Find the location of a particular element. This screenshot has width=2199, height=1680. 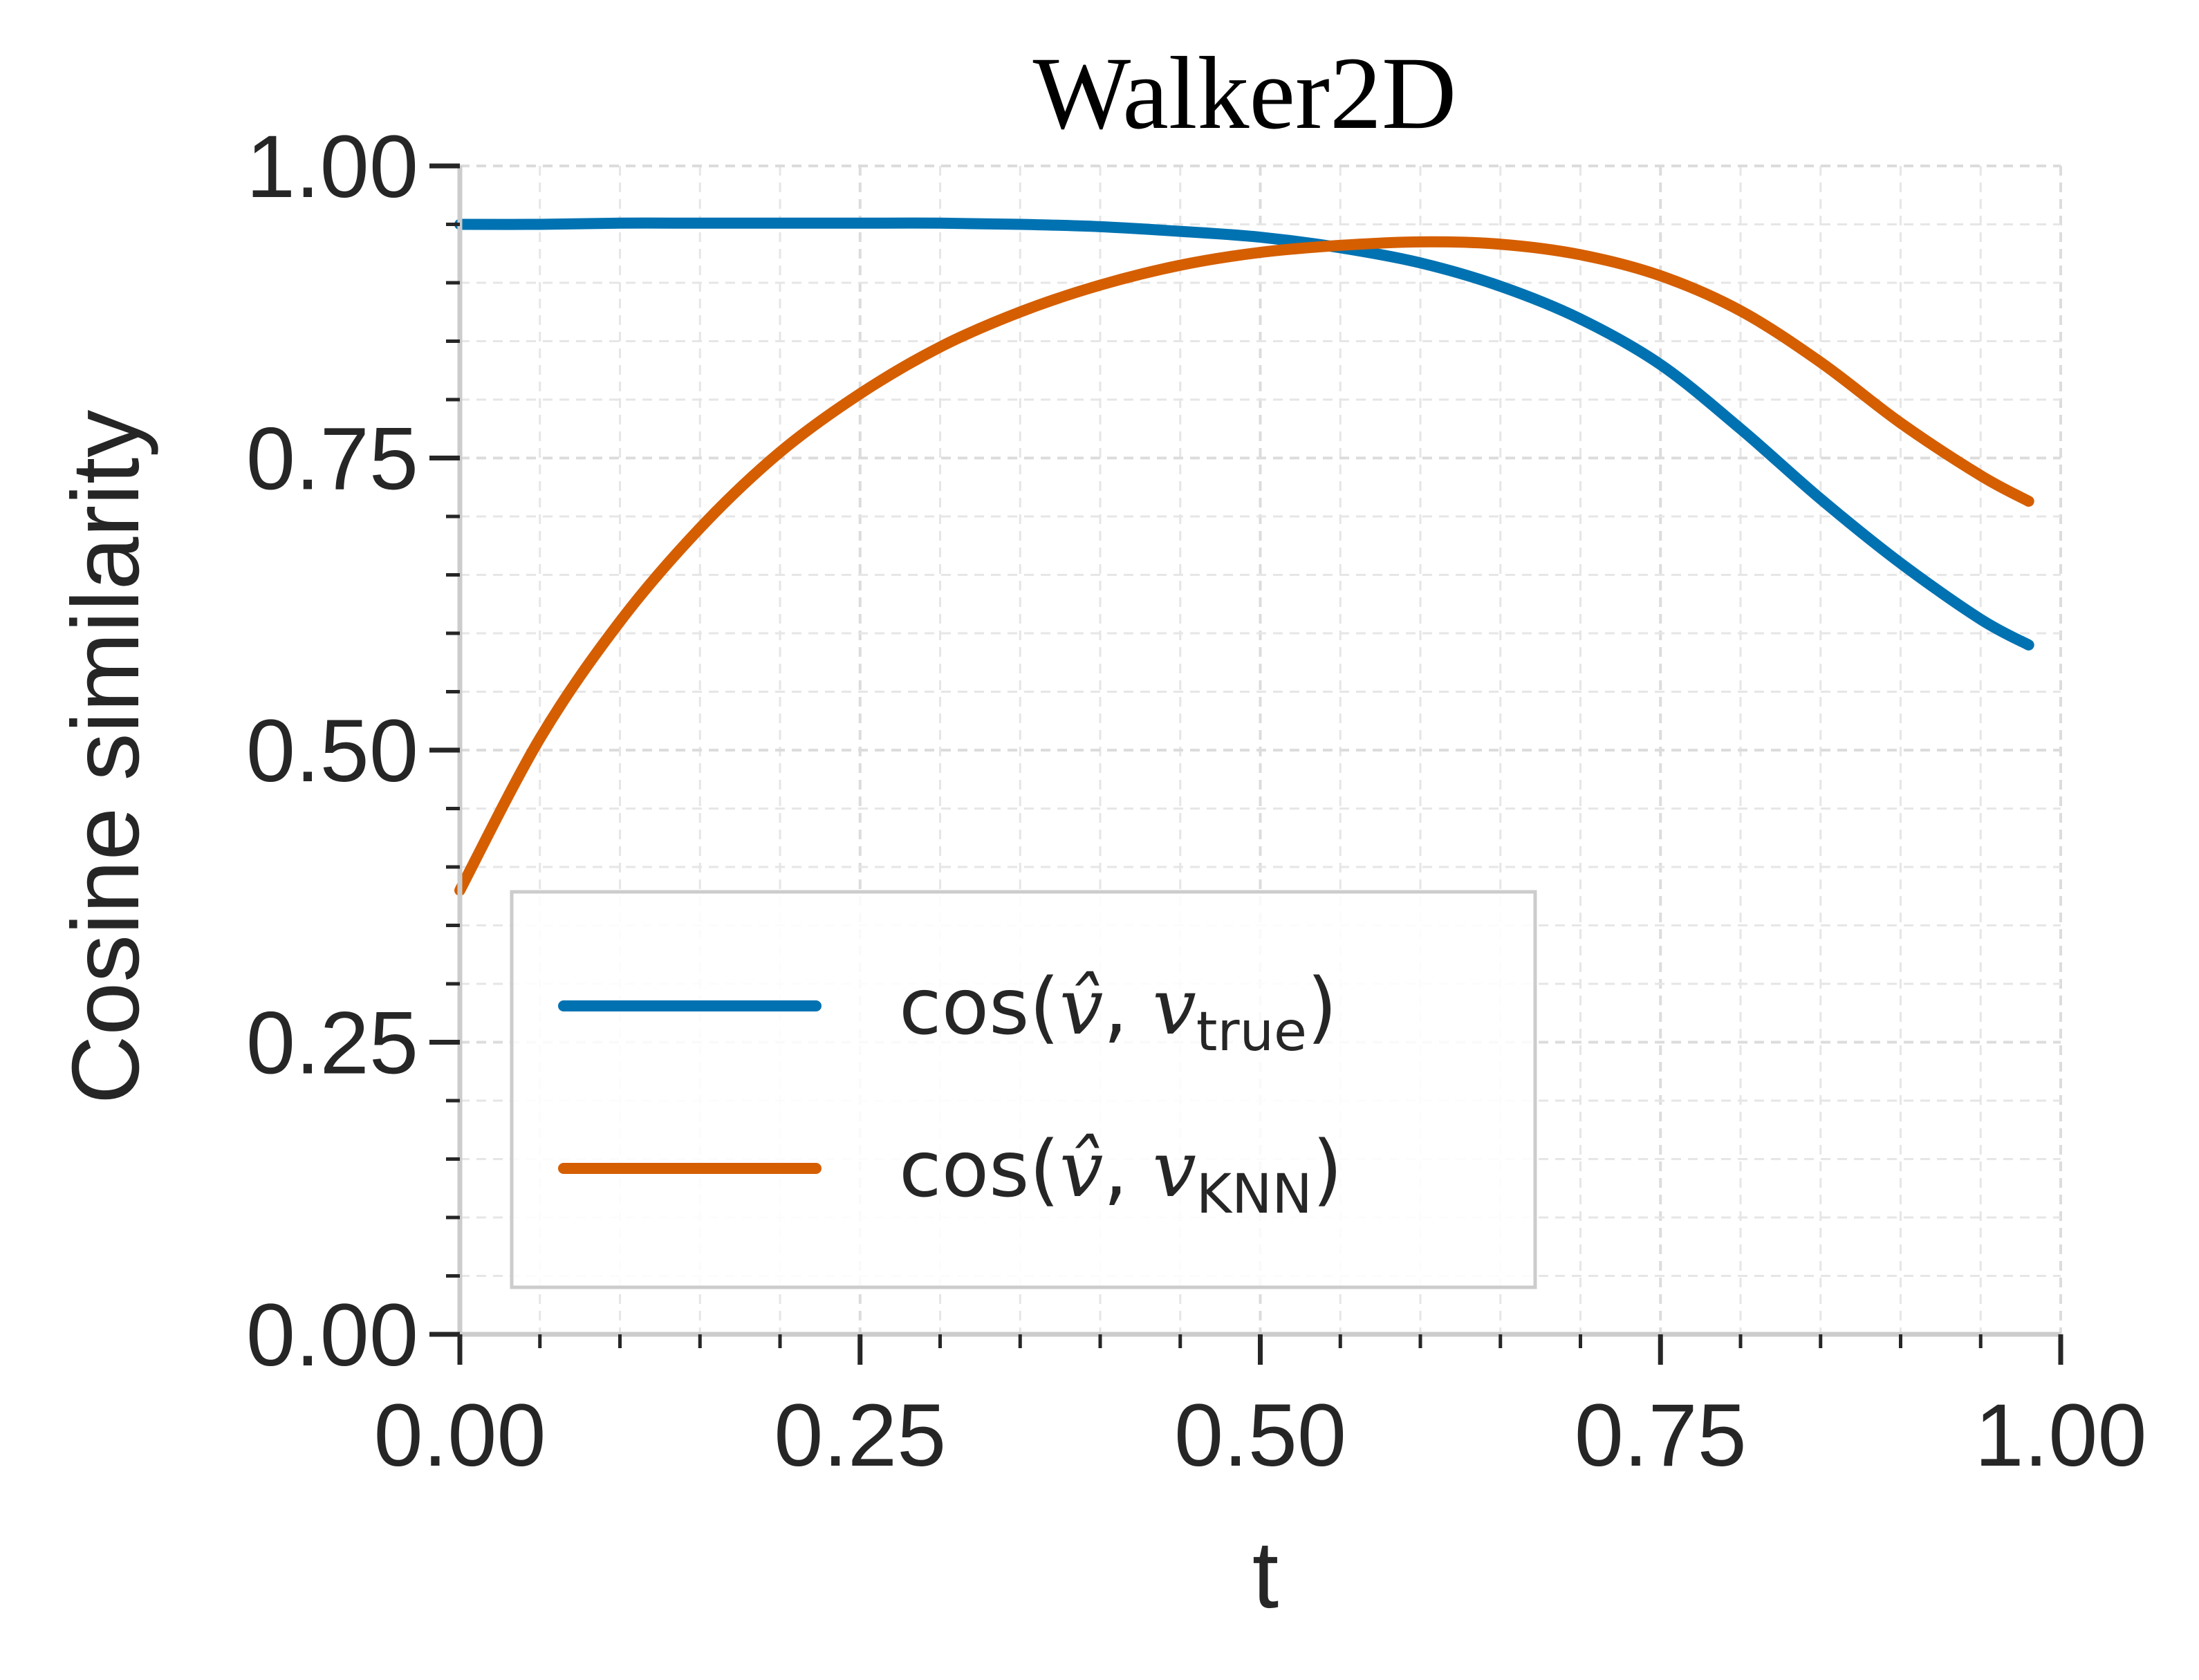

y-tick-label: 0.75 is located at coordinates (332, 459).